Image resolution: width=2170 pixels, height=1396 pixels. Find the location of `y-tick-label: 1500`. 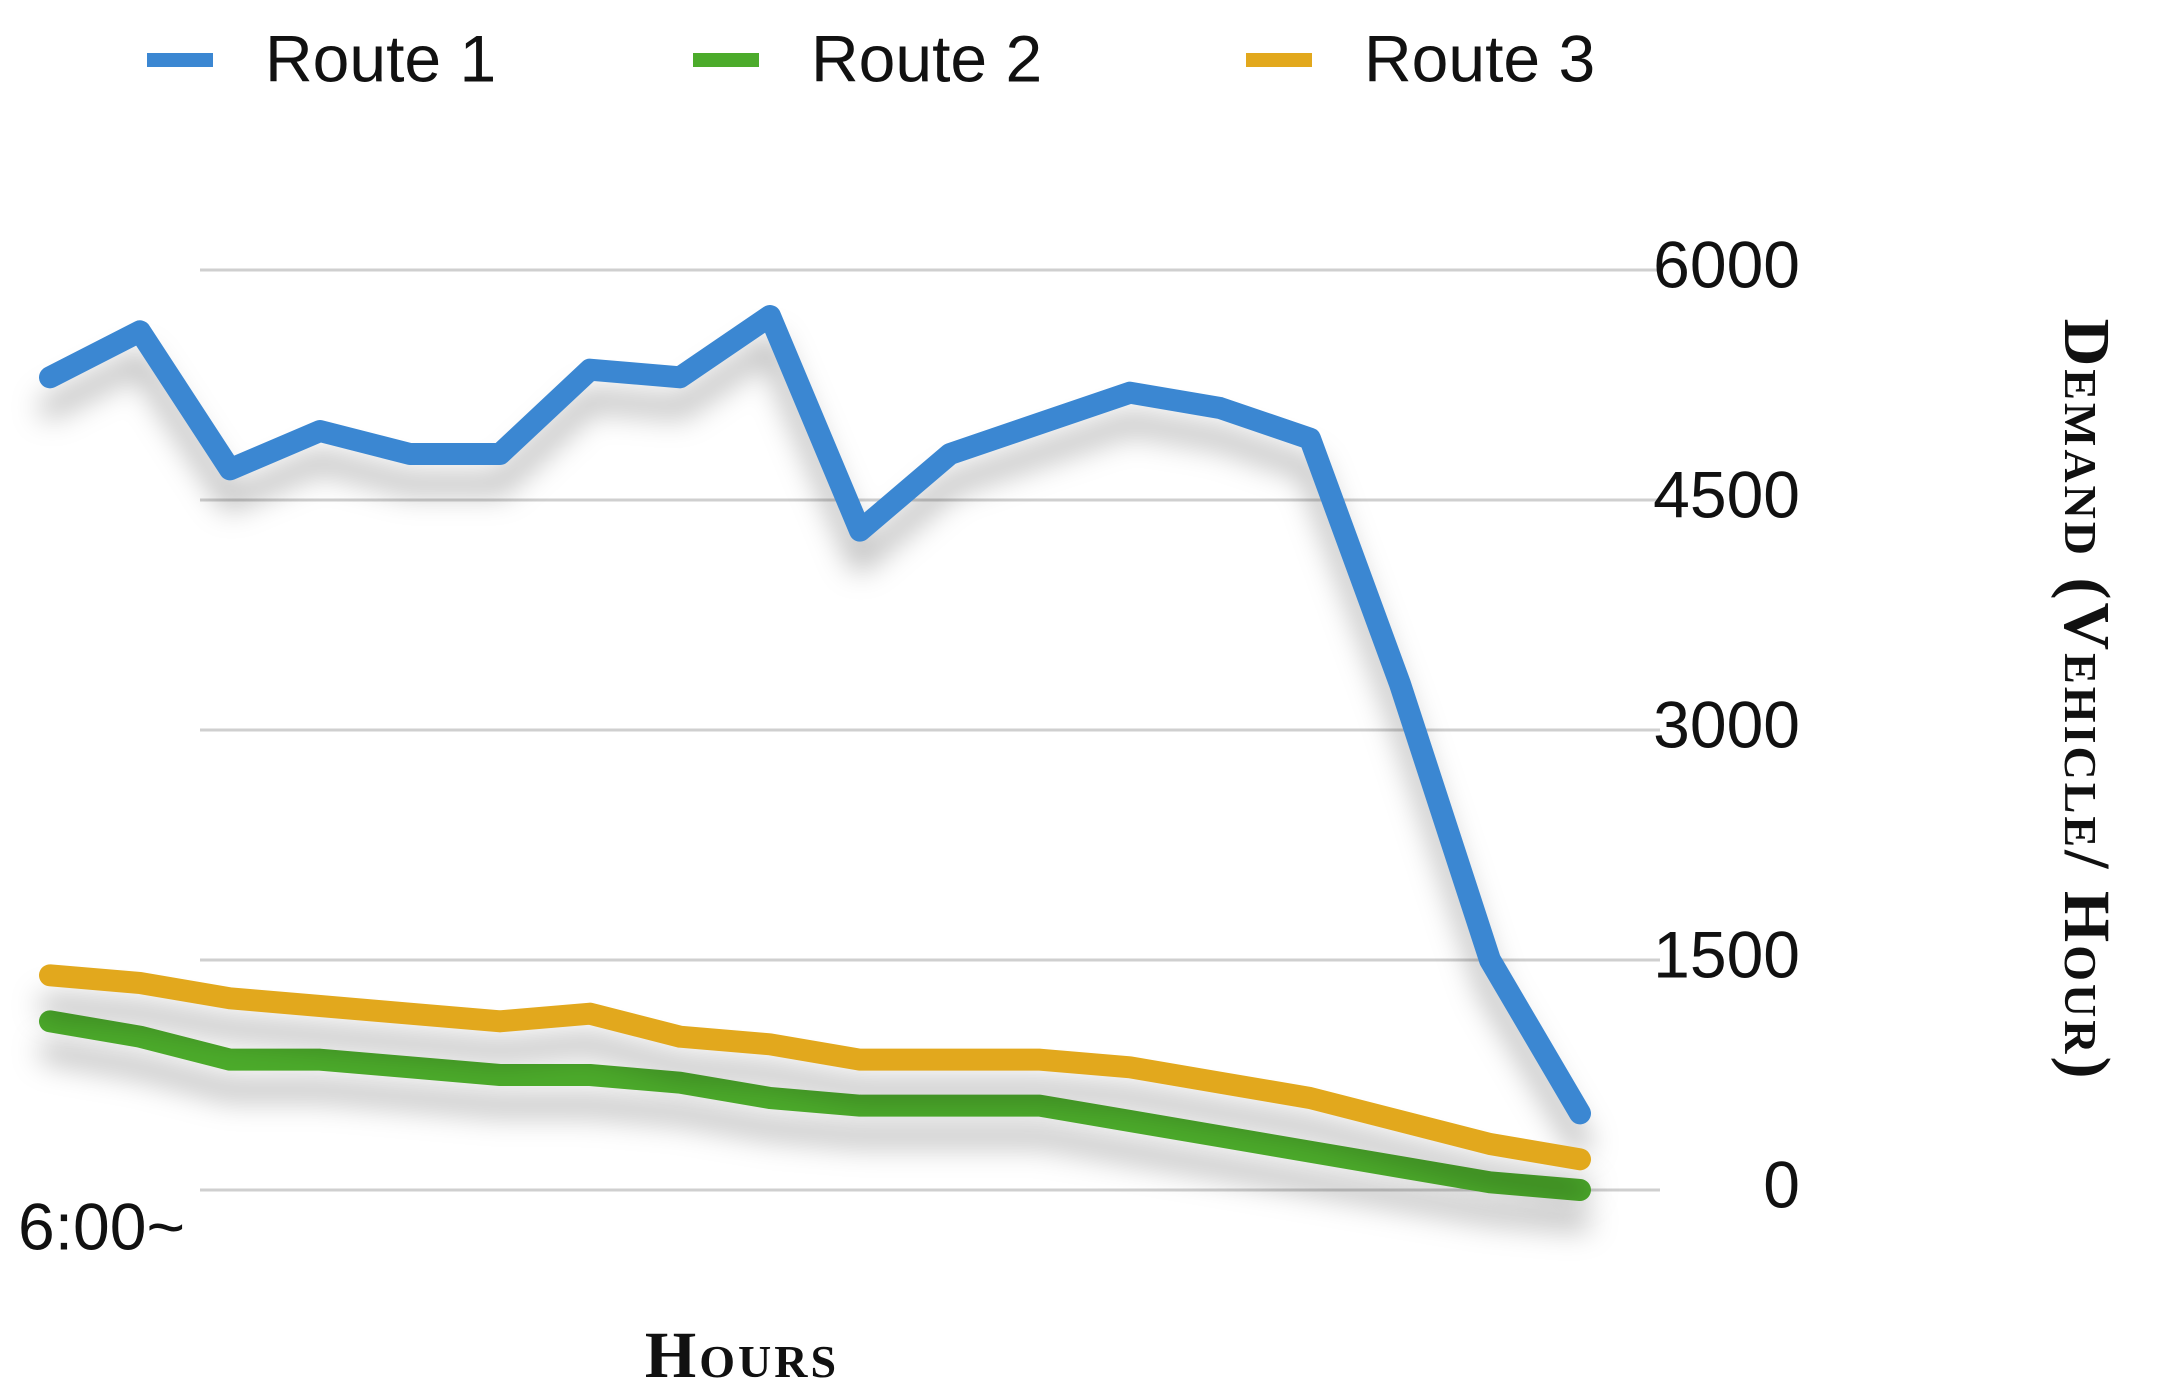

y-tick-label: 1500 is located at coordinates (1726, 954).